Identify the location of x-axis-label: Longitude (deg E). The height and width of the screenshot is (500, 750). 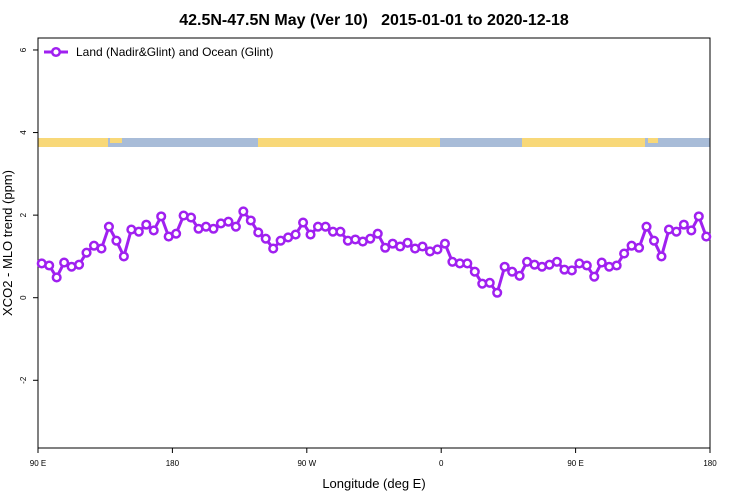
(373, 483).